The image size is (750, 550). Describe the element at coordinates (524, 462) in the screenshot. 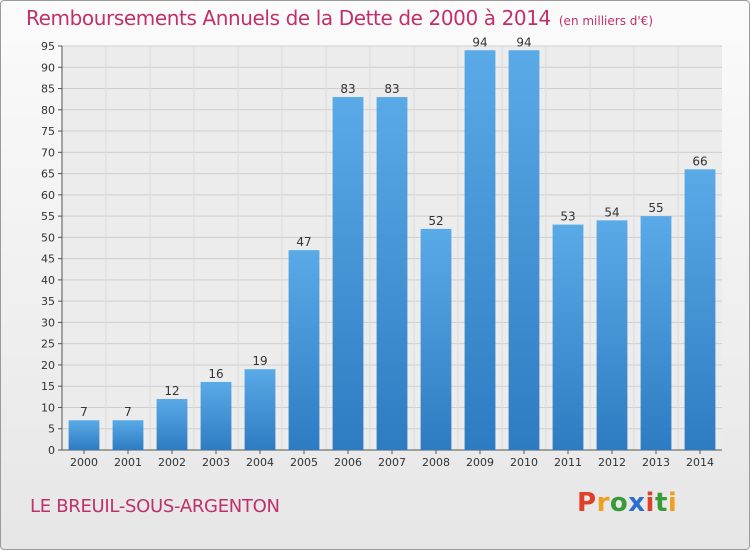

I see `x-tick-label: 2010` at that location.